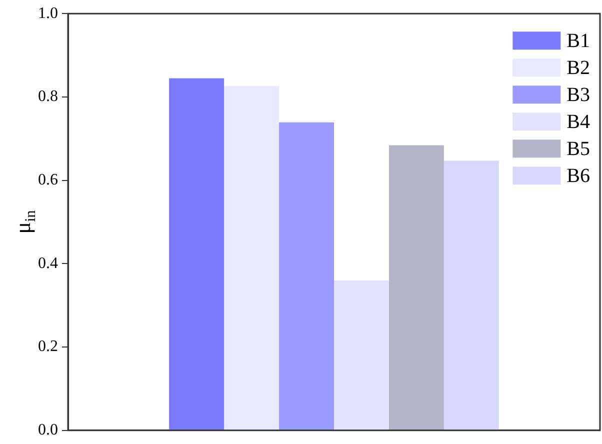 The image size is (602, 444). Describe the element at coordinates (48, 180) in the screenshot. I see `y-tick-label: 0.6` at that location.